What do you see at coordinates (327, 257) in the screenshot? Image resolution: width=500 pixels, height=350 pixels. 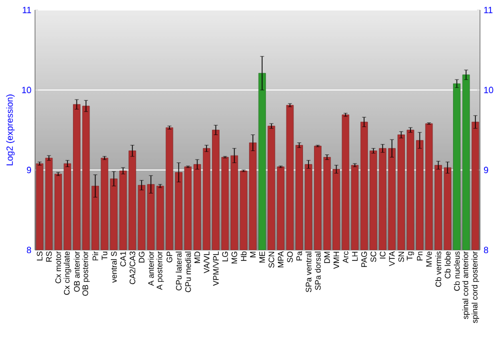 I see `x-tick-label: DM` at bounding box center [327, 257].